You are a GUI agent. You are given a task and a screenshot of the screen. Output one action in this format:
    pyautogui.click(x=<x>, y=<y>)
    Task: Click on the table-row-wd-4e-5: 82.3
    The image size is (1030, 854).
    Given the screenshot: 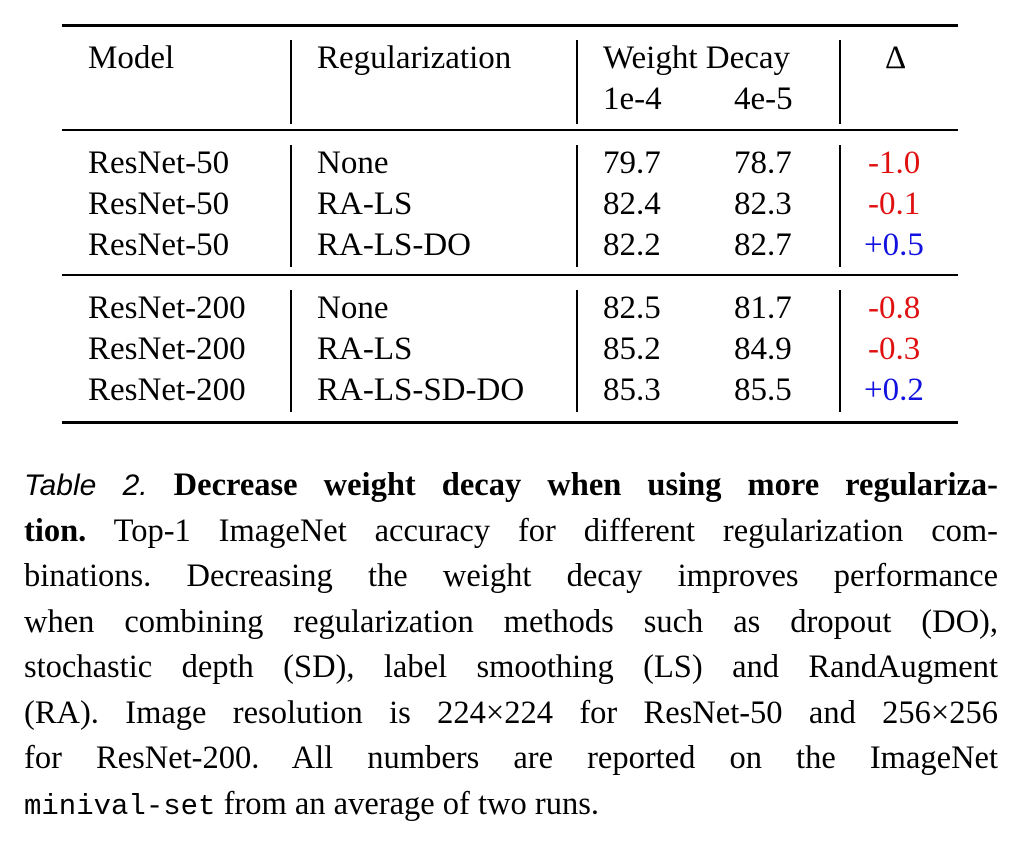 What is the action you would take?
    pyautogui.click(x=763, y=204)
    